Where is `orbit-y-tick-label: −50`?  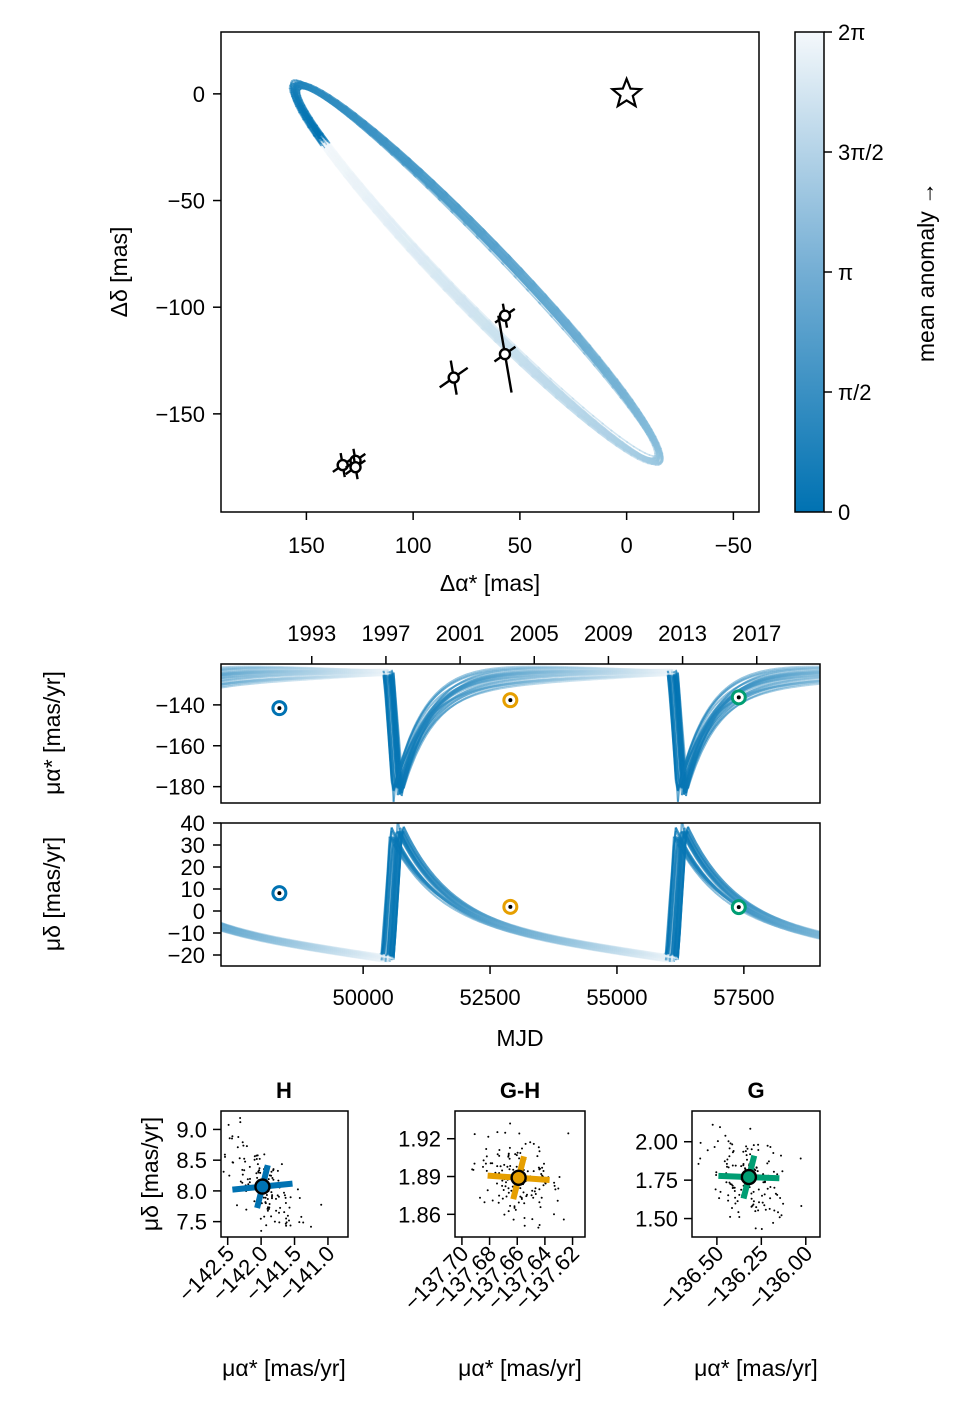 orbit-y-tick-label: −50 is located at coordinates (186, 201).